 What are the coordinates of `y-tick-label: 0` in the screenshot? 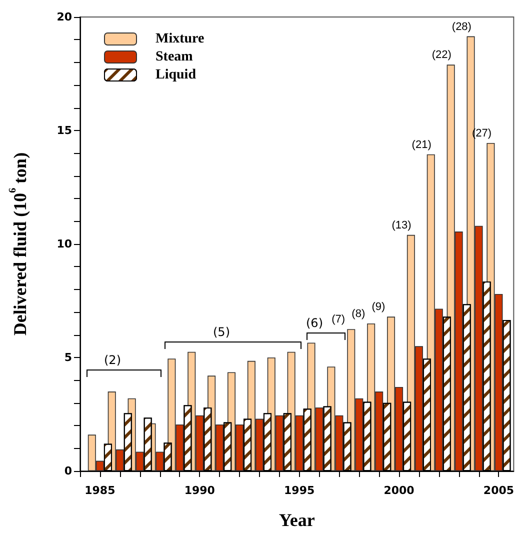 It's located at (68, 471).